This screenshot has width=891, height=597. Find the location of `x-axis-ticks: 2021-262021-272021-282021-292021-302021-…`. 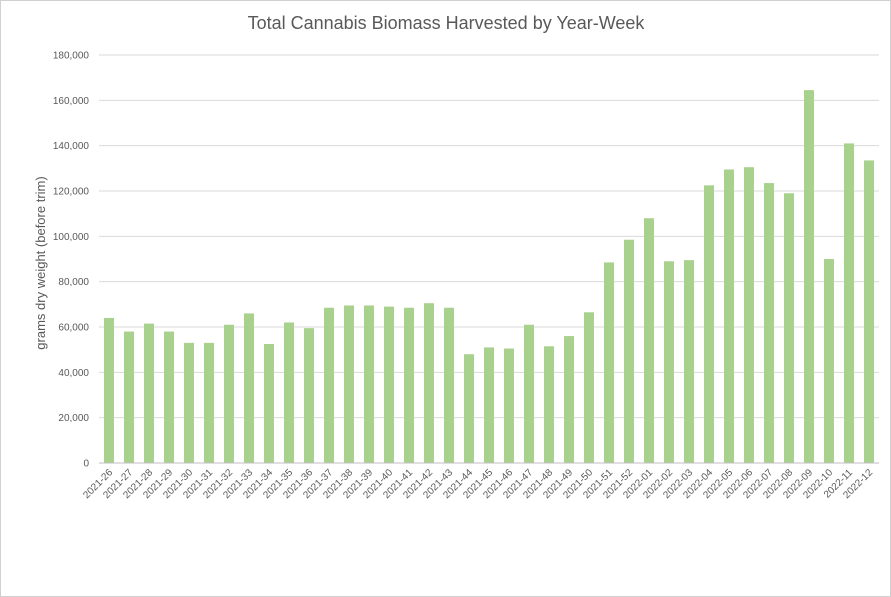

x-axis-ticks: 2021-262021-272021-282021-292021-302021-… is located at coordinates (478, 484).